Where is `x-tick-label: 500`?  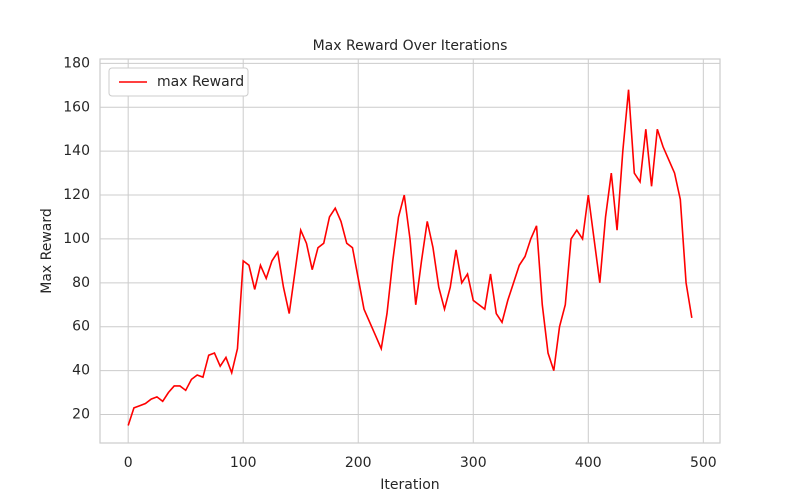 x-tick-label: 500 is located at coordinates (703, 463).